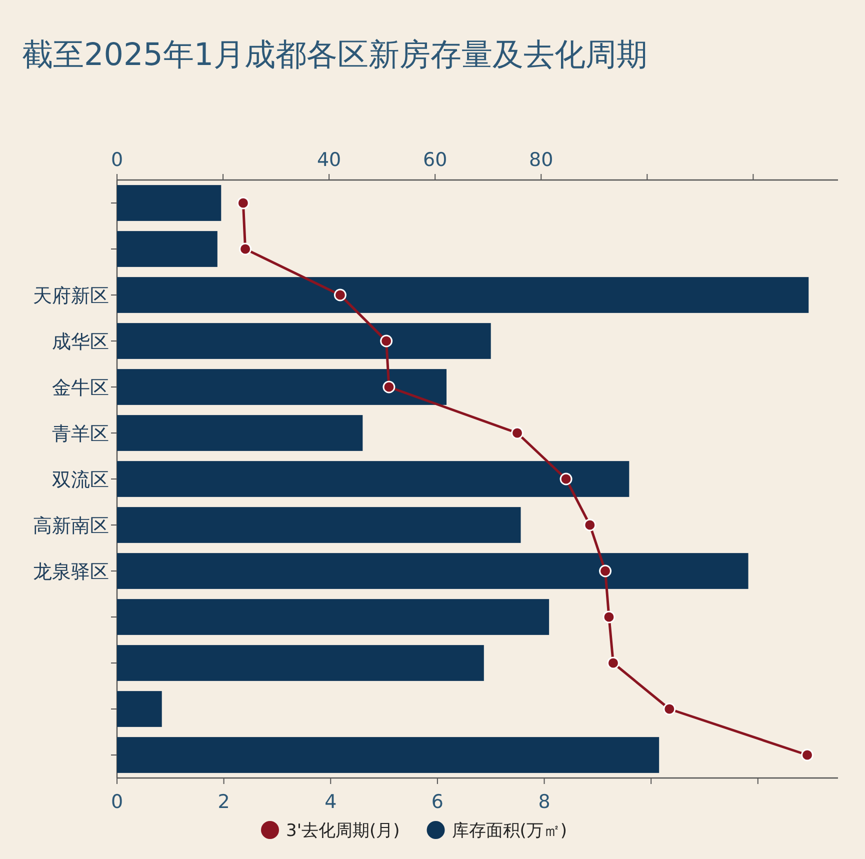 Image resolution: width=865 pixels, height=859 pixels. What do you see at coordinates (80, 342) in the screenshot?
I see `y-tick-label: 成华区` at bounding box center [80, 342].